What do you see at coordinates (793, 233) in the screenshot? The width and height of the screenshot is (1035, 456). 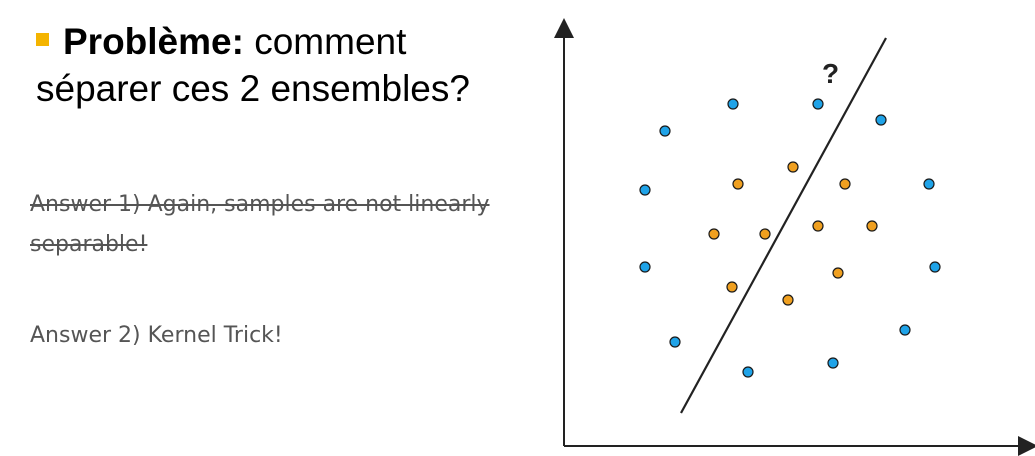 I see `orange-point-group` at bounding box center [793, 233].